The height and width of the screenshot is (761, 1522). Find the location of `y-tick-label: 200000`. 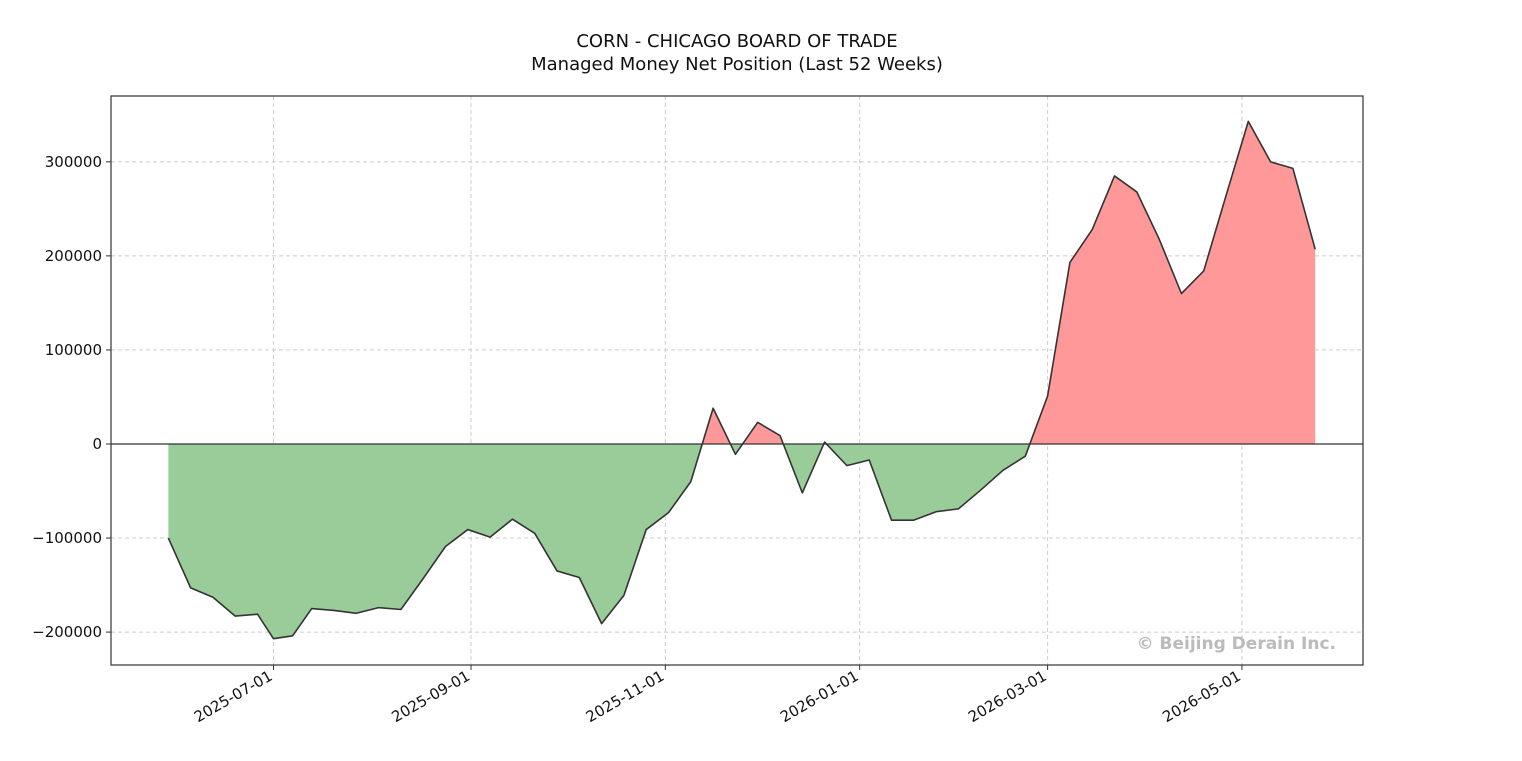

y-tick-label: 200000 is located at coordinates (73, 256).